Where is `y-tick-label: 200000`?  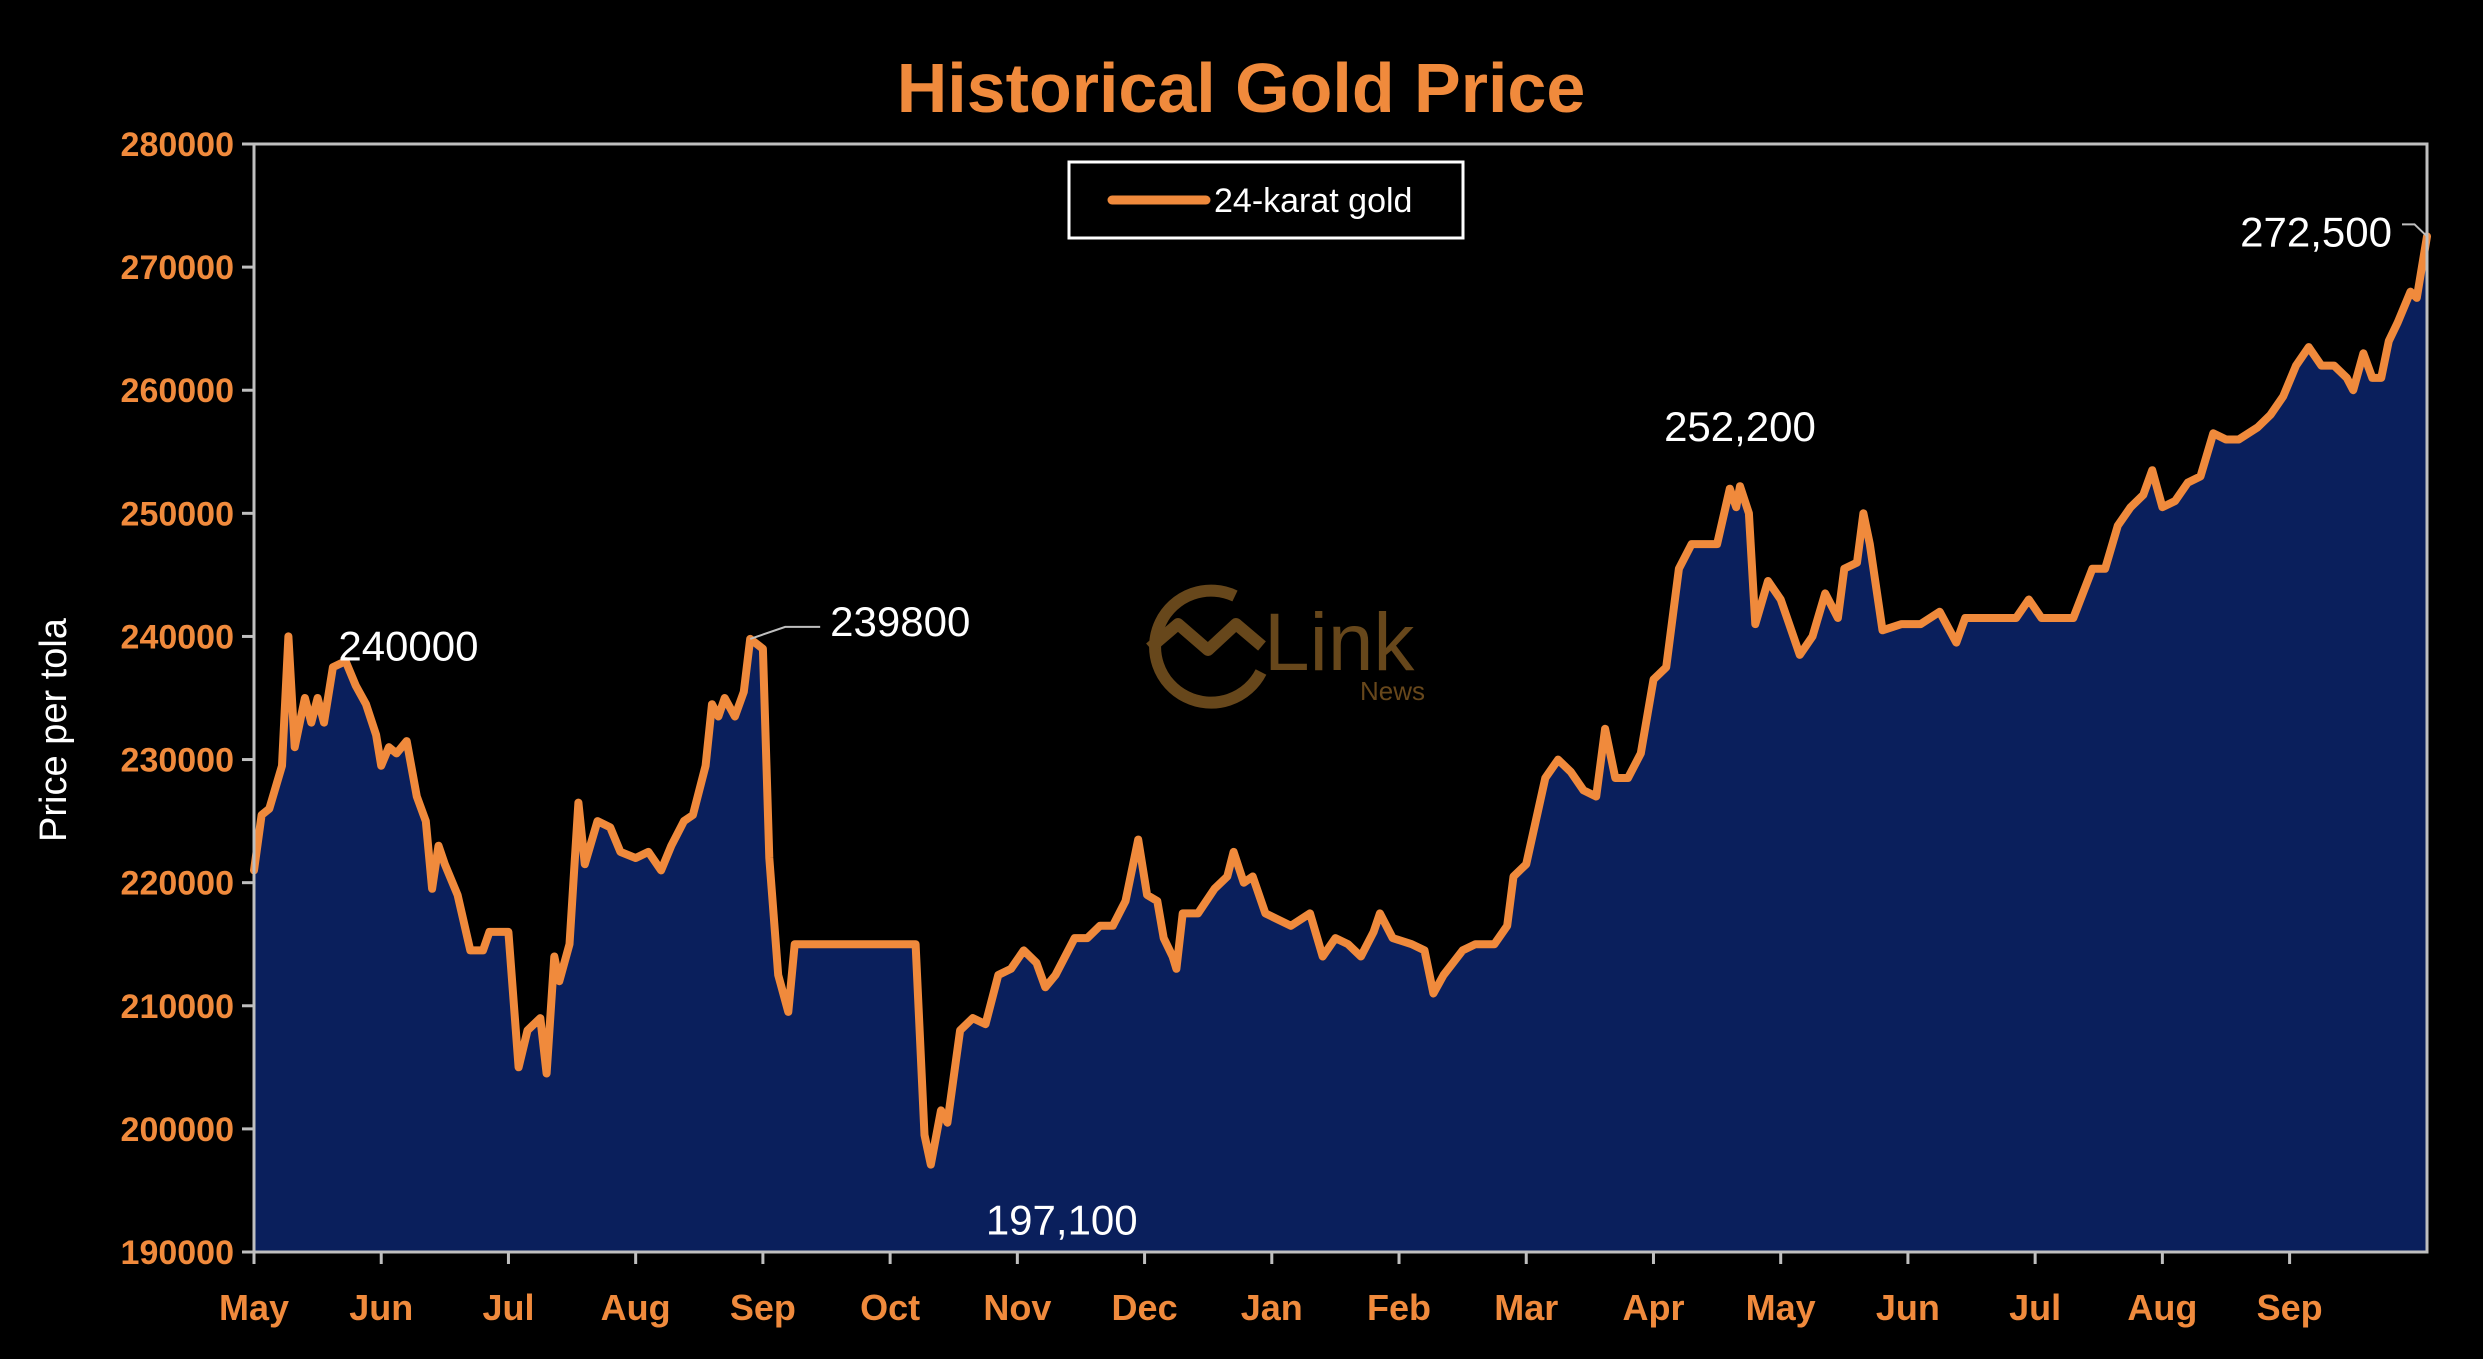
y-tick-label: 200000 is located at coordinates (177, 1130).